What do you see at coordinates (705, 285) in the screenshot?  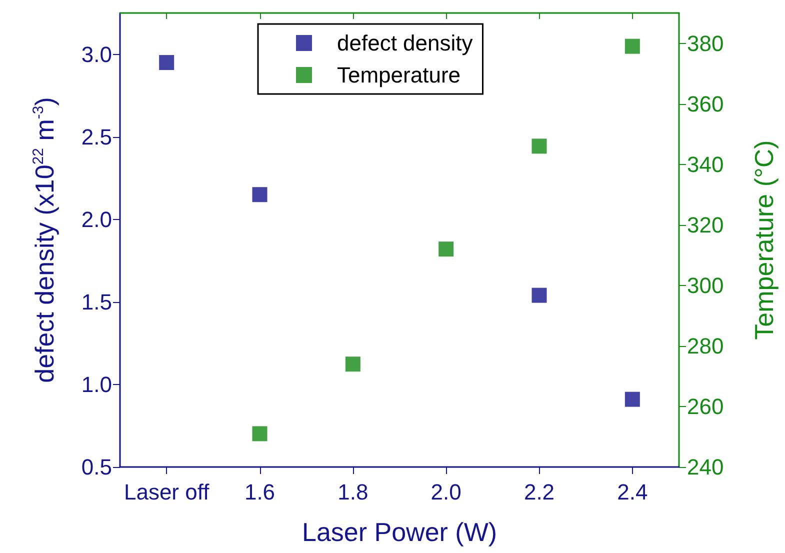 I see `y2-tick-label: 300` at bounding box center [705, 285].